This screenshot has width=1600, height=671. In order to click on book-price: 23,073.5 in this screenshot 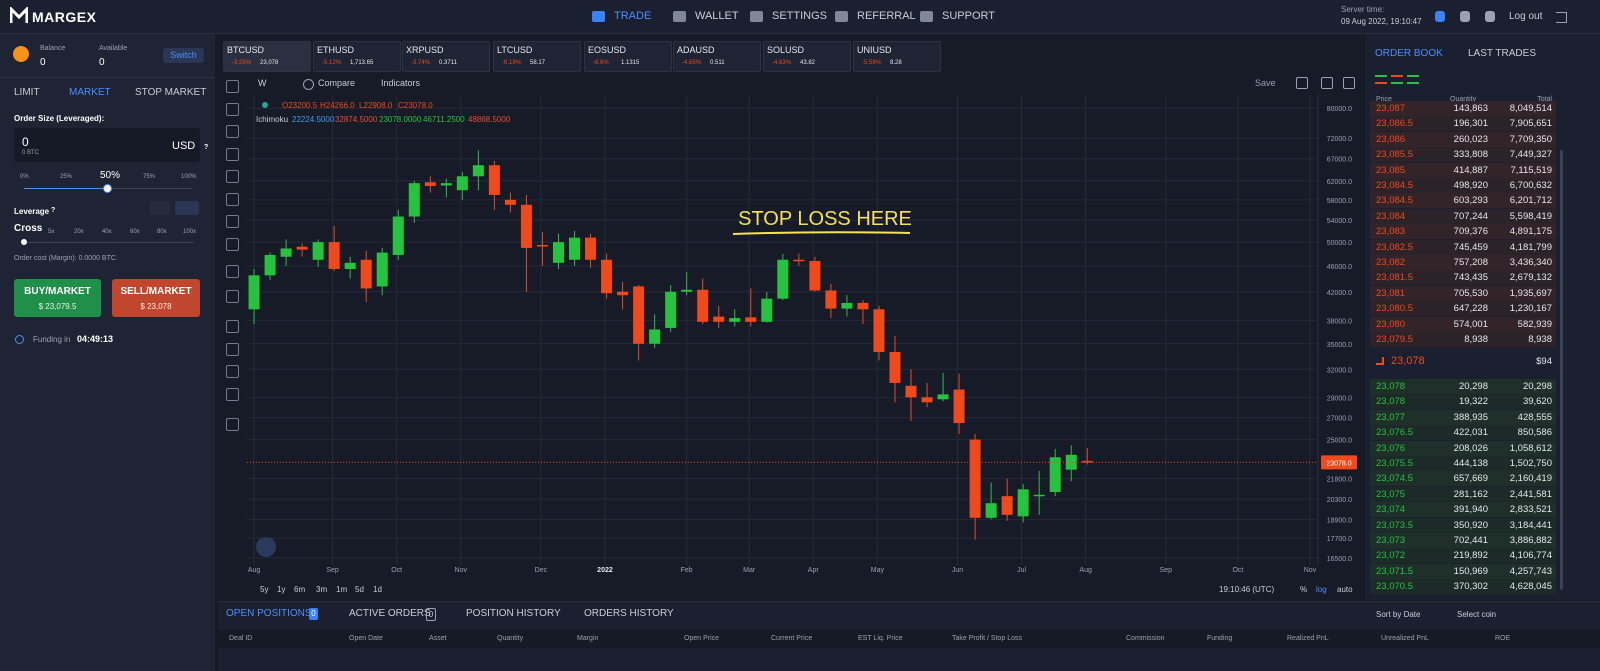, I will do `click(1394, 525)`.